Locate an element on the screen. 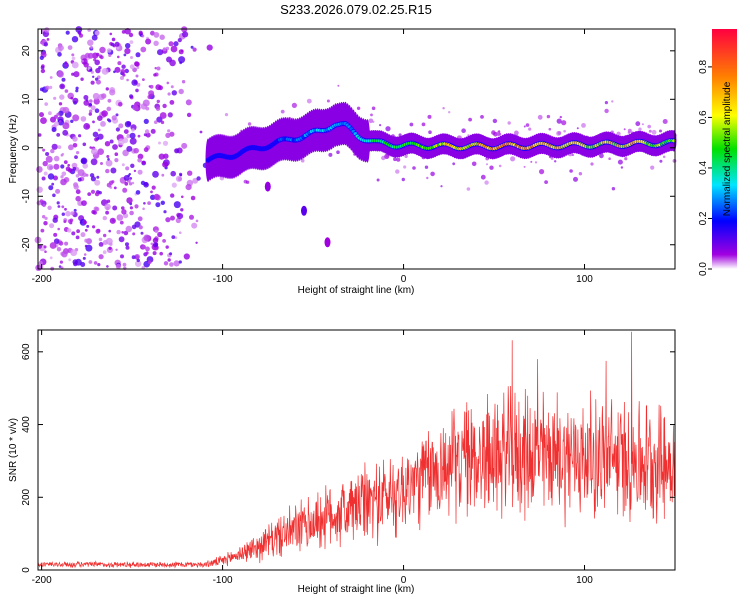  y-tick-label: 0 is located at coordinates (26, 570).